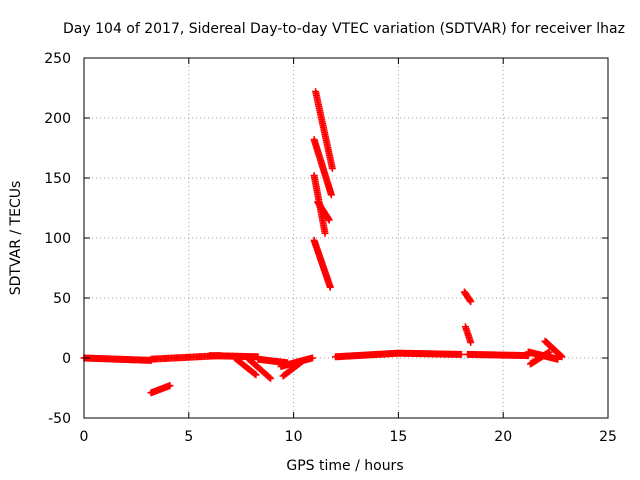 The width and height of the screenshot is (640, 480). Describe the element at coordinates (344, 466) in the screenshot. I see `x-axis-label: GPS time / hours` at that location.